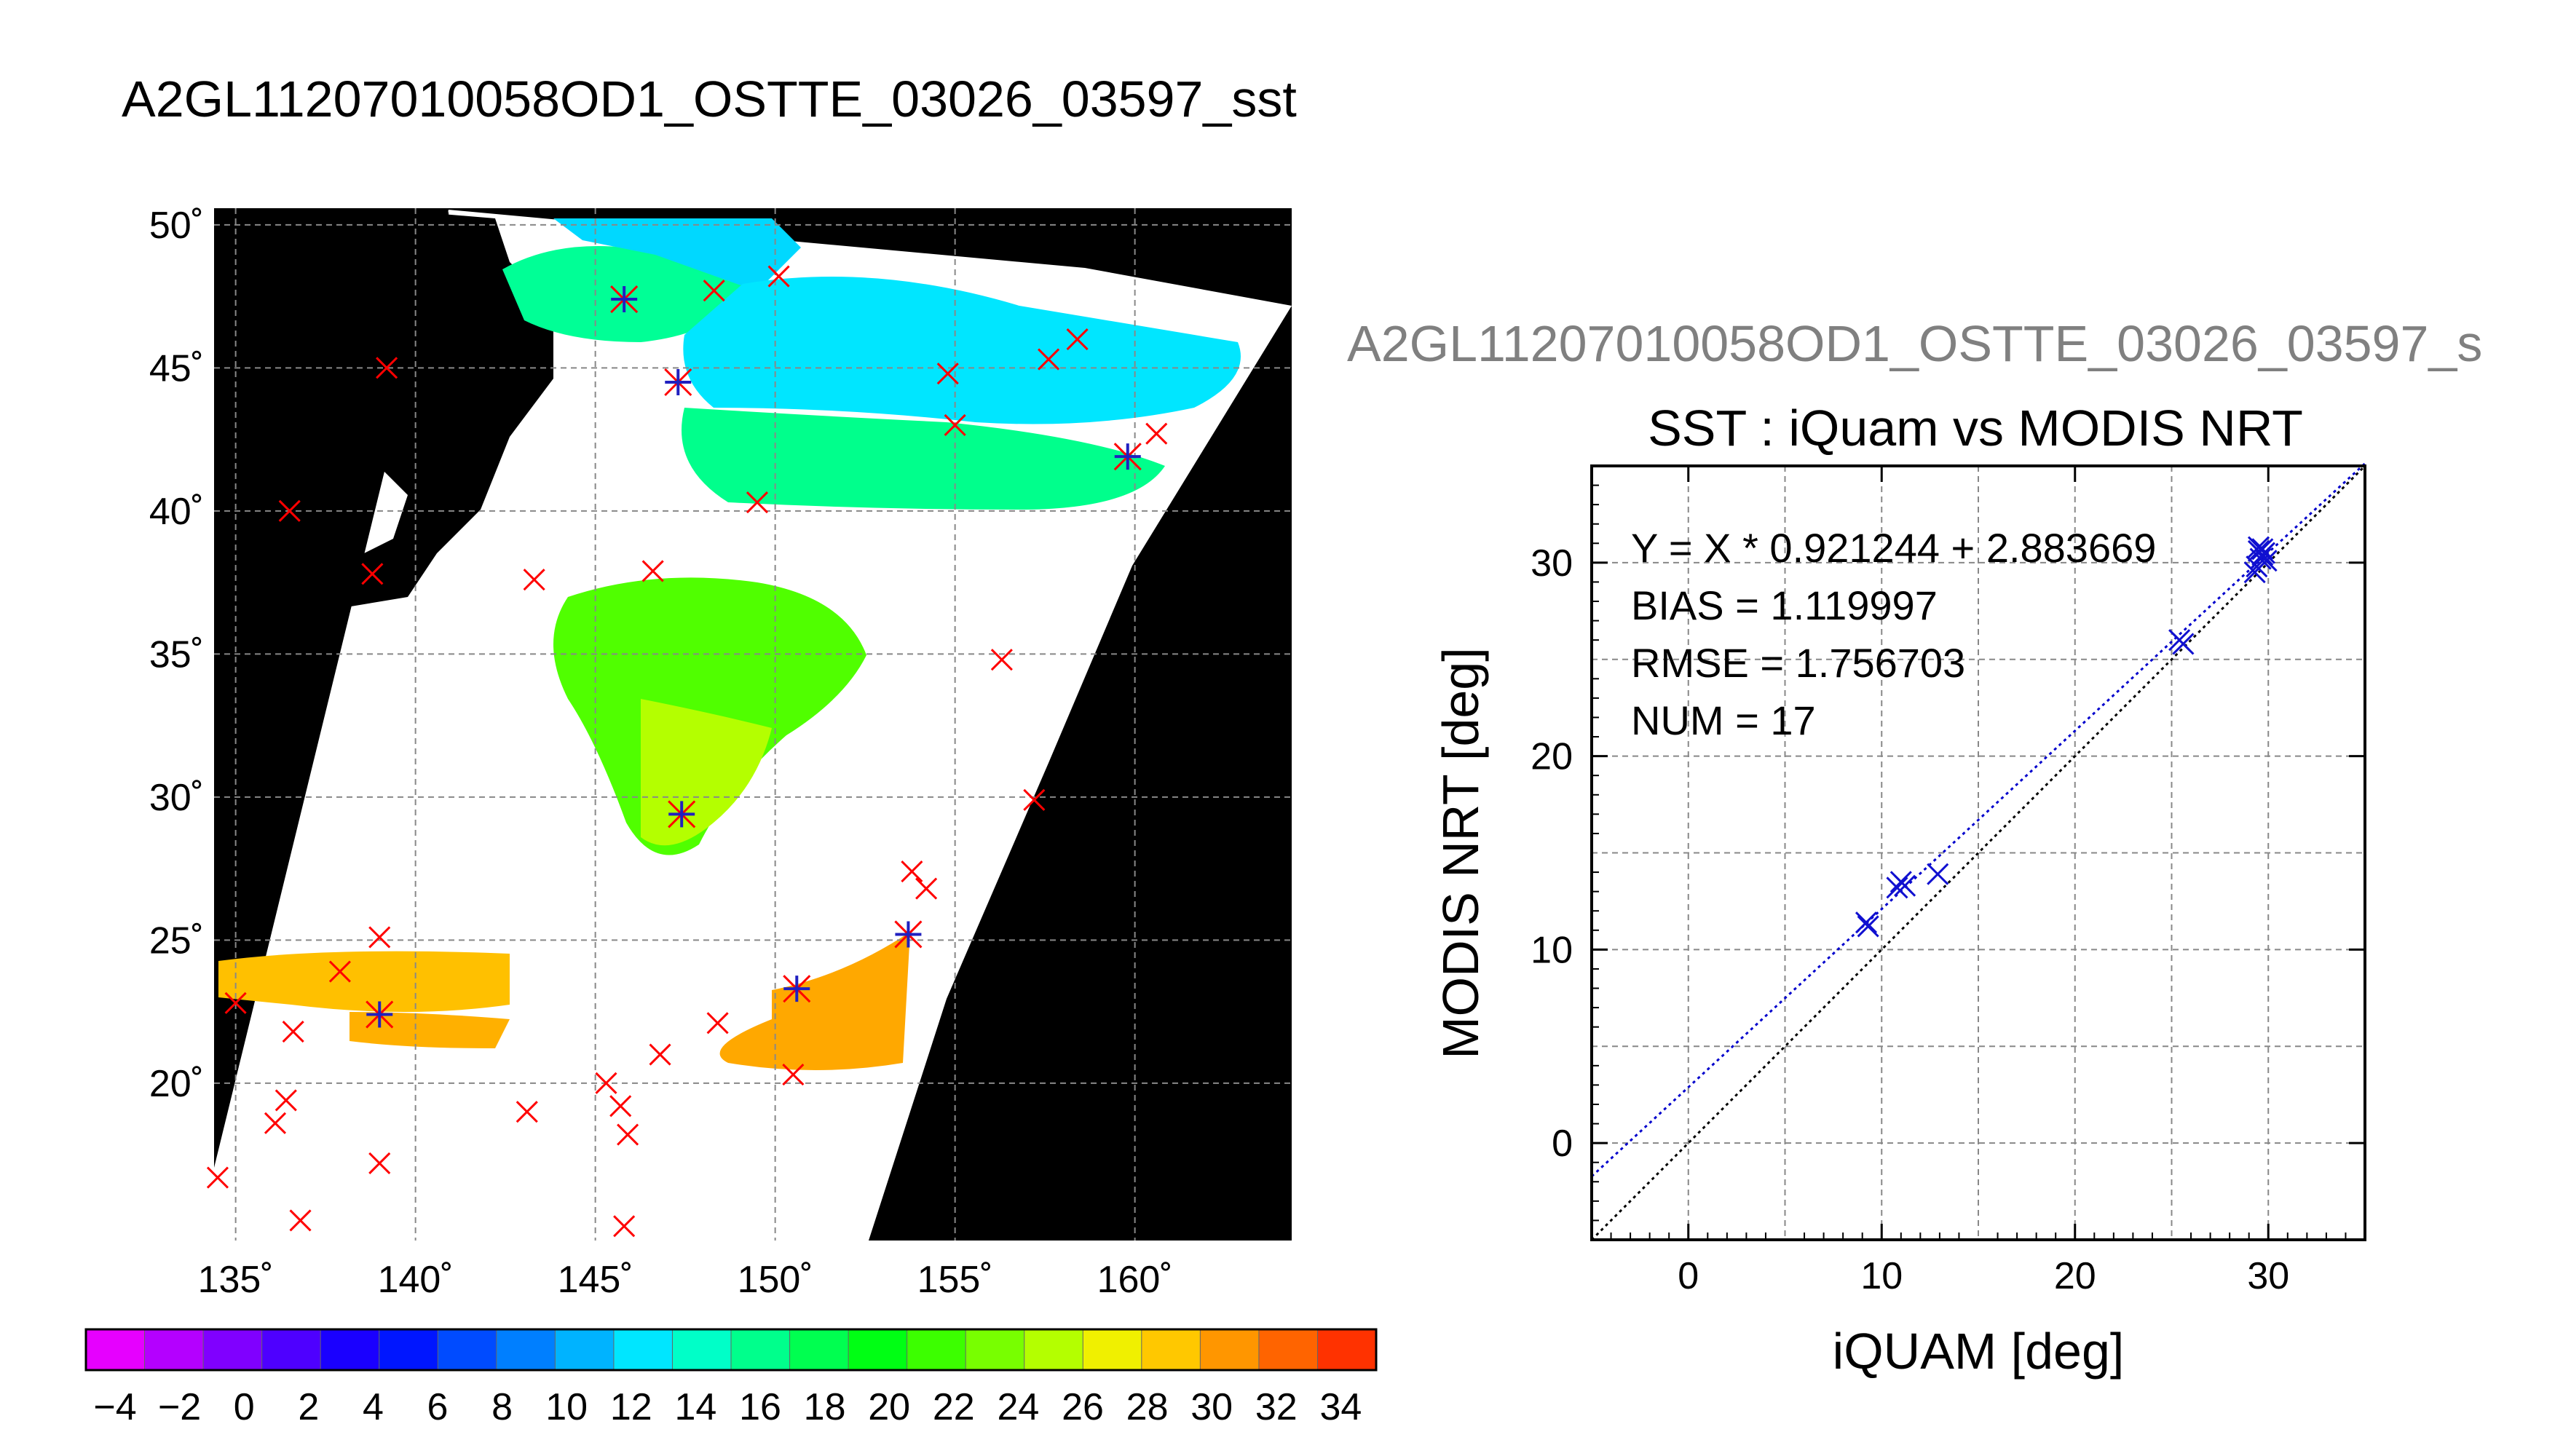 The width and height of the screenshot is (2555, 1456). I want to click on colorbar-tick-label: 2, so click(308, 1407).